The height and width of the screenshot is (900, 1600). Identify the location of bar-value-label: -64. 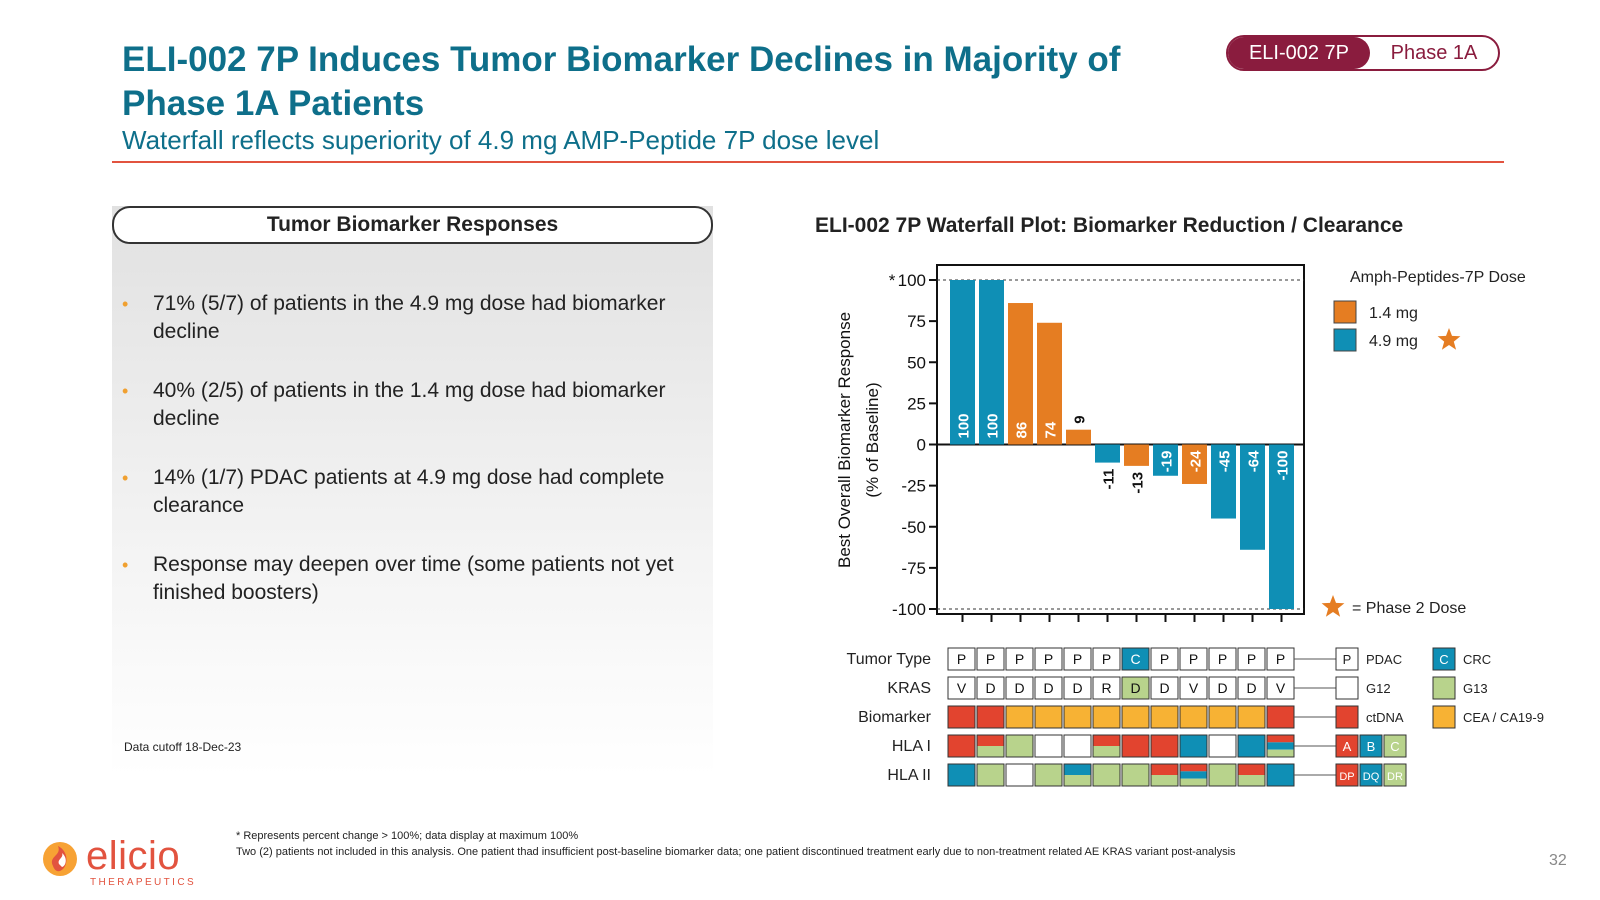
(1254, 461).